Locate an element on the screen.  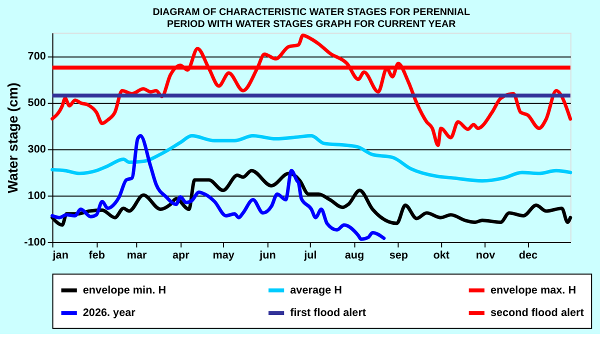
x-tick-label: apr is located at coordinates (181, 255).